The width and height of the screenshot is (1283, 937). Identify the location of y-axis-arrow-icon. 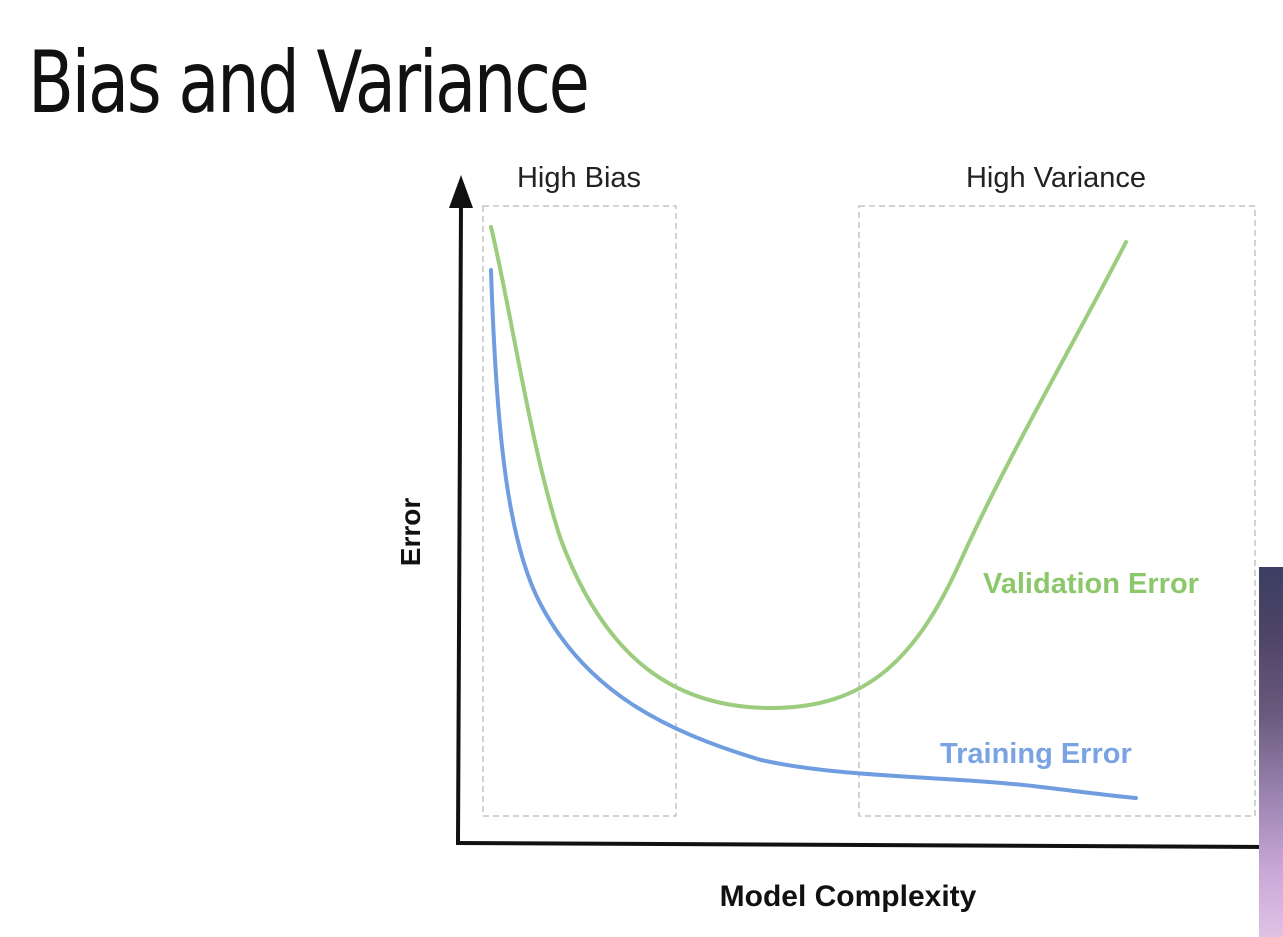
(461, 191).